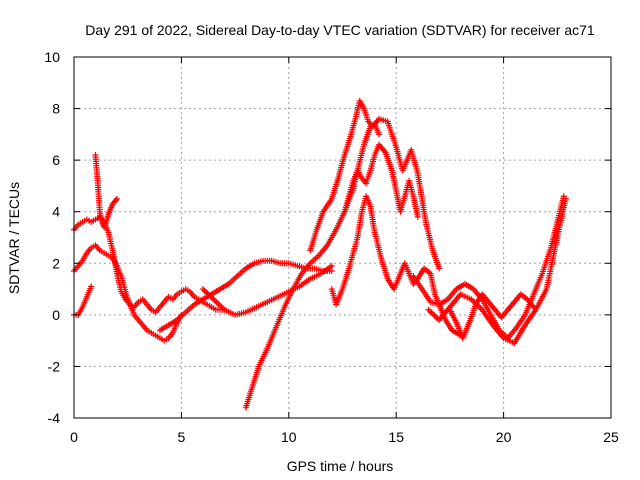  I want to click on x-tick-label: 10, so click(289, 437).